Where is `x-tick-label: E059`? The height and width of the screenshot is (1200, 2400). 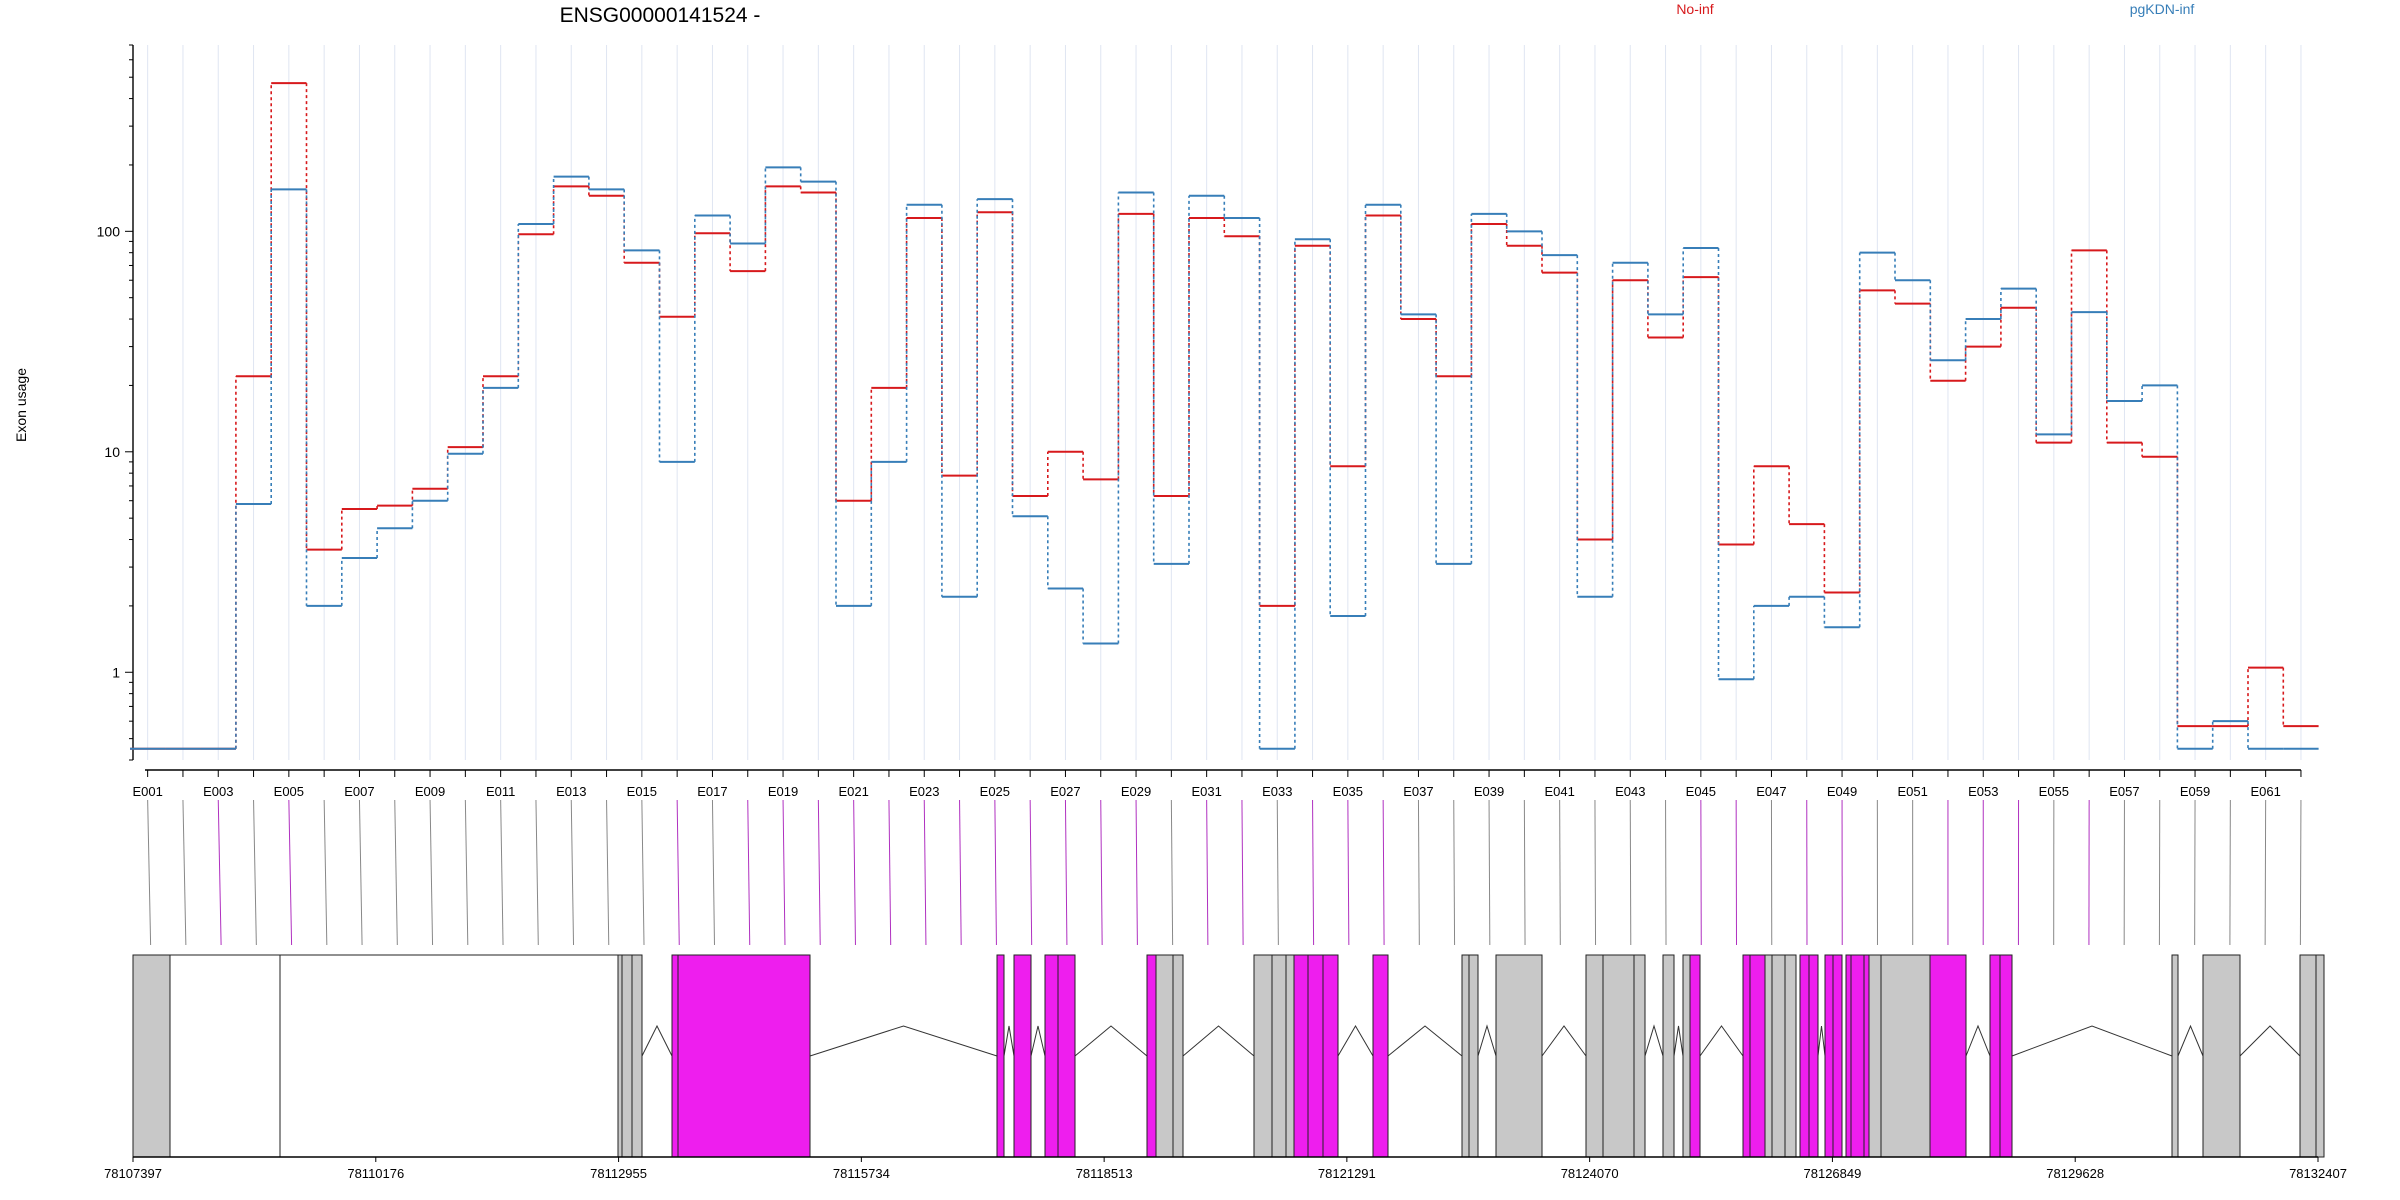 x-tick-label: E059 is located at coordinates (2195, 791).